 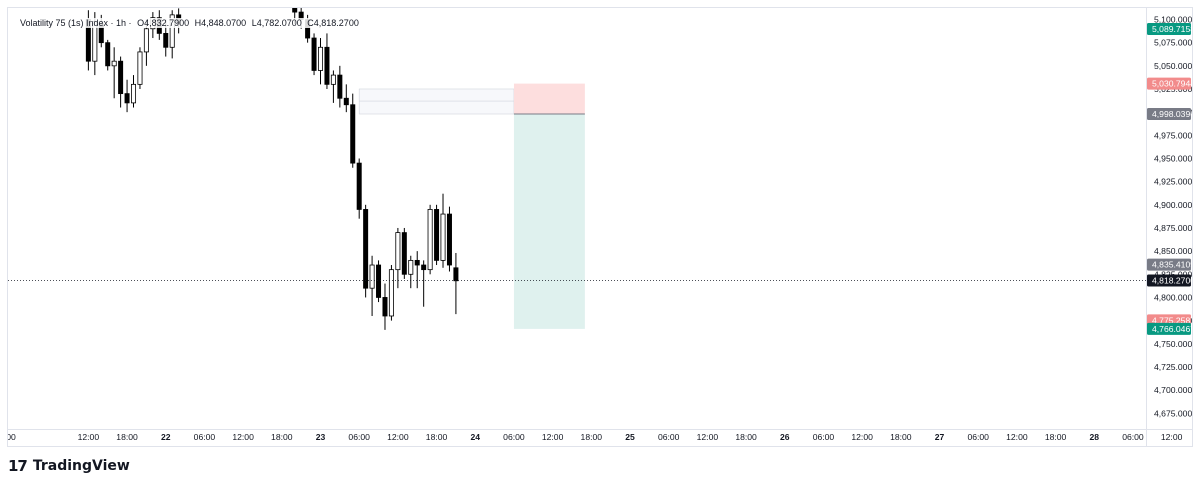 What do you see at coordinates (220, 23) in the screenshot?
I see `legend-high: H4,848.0700` at bounding box center [220, 23].